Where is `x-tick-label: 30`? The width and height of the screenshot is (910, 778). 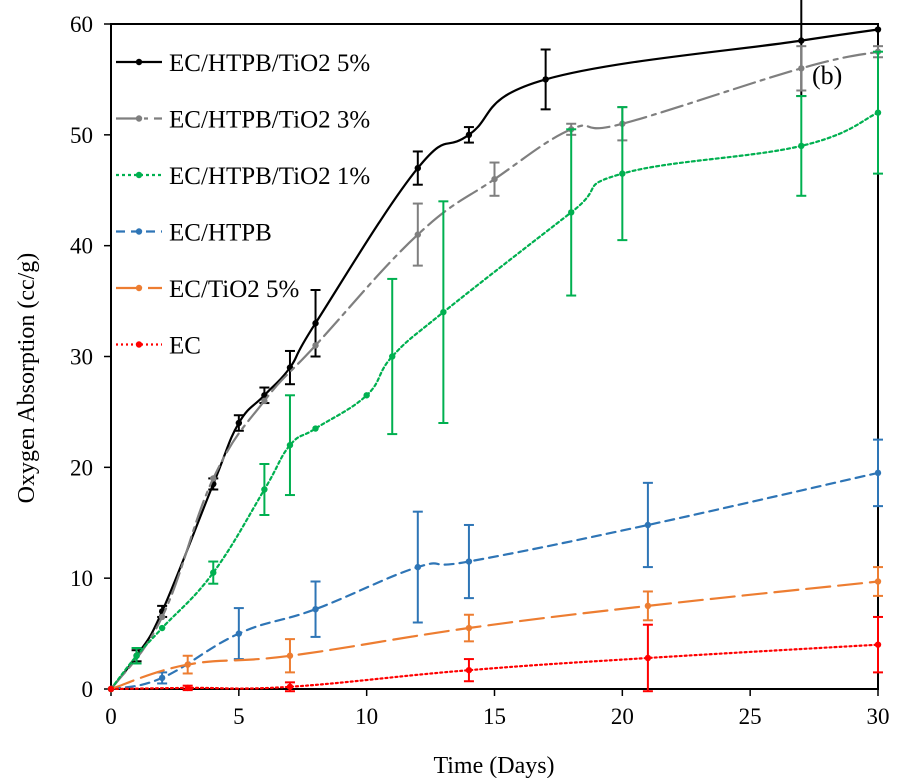 x-tick-label: 30 is located at coordinates (878, 716).